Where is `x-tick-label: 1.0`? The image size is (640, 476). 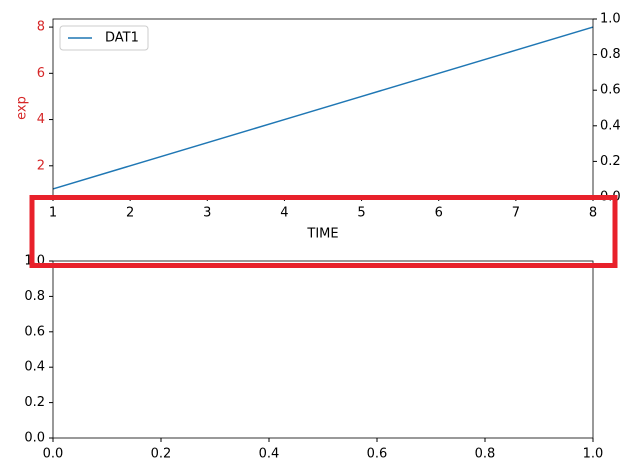
x-tick-label: 1.0 is located at coordinates (593, 454).